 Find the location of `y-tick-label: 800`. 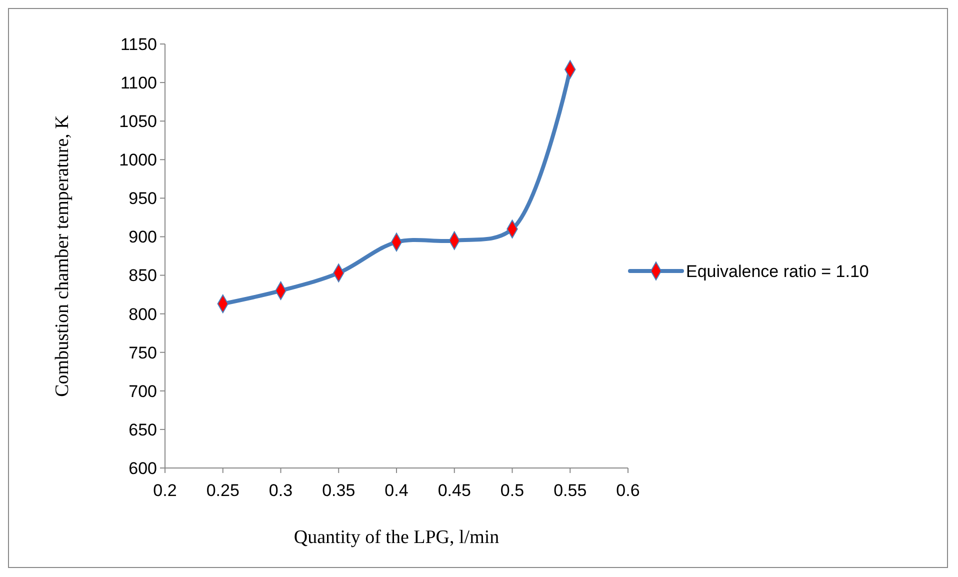

y-tick-label: 800 is located at coordinates (142, 314).